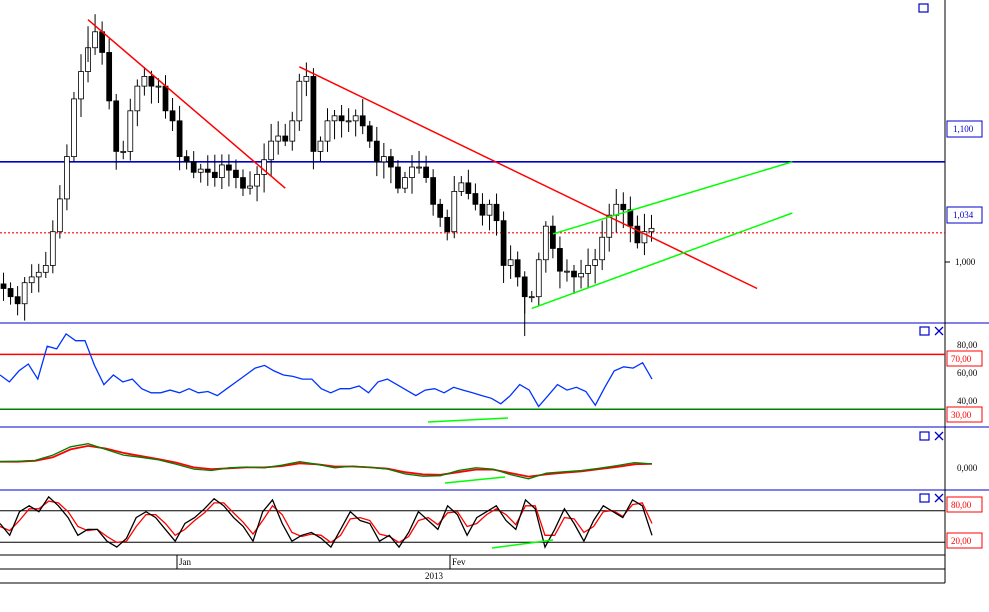 The width and height of the screenshot is (989, 612). Describe the element at coordinates (961, 415) in the screenshot. I see `rsi-lower-band-label: 30,00` at that location.